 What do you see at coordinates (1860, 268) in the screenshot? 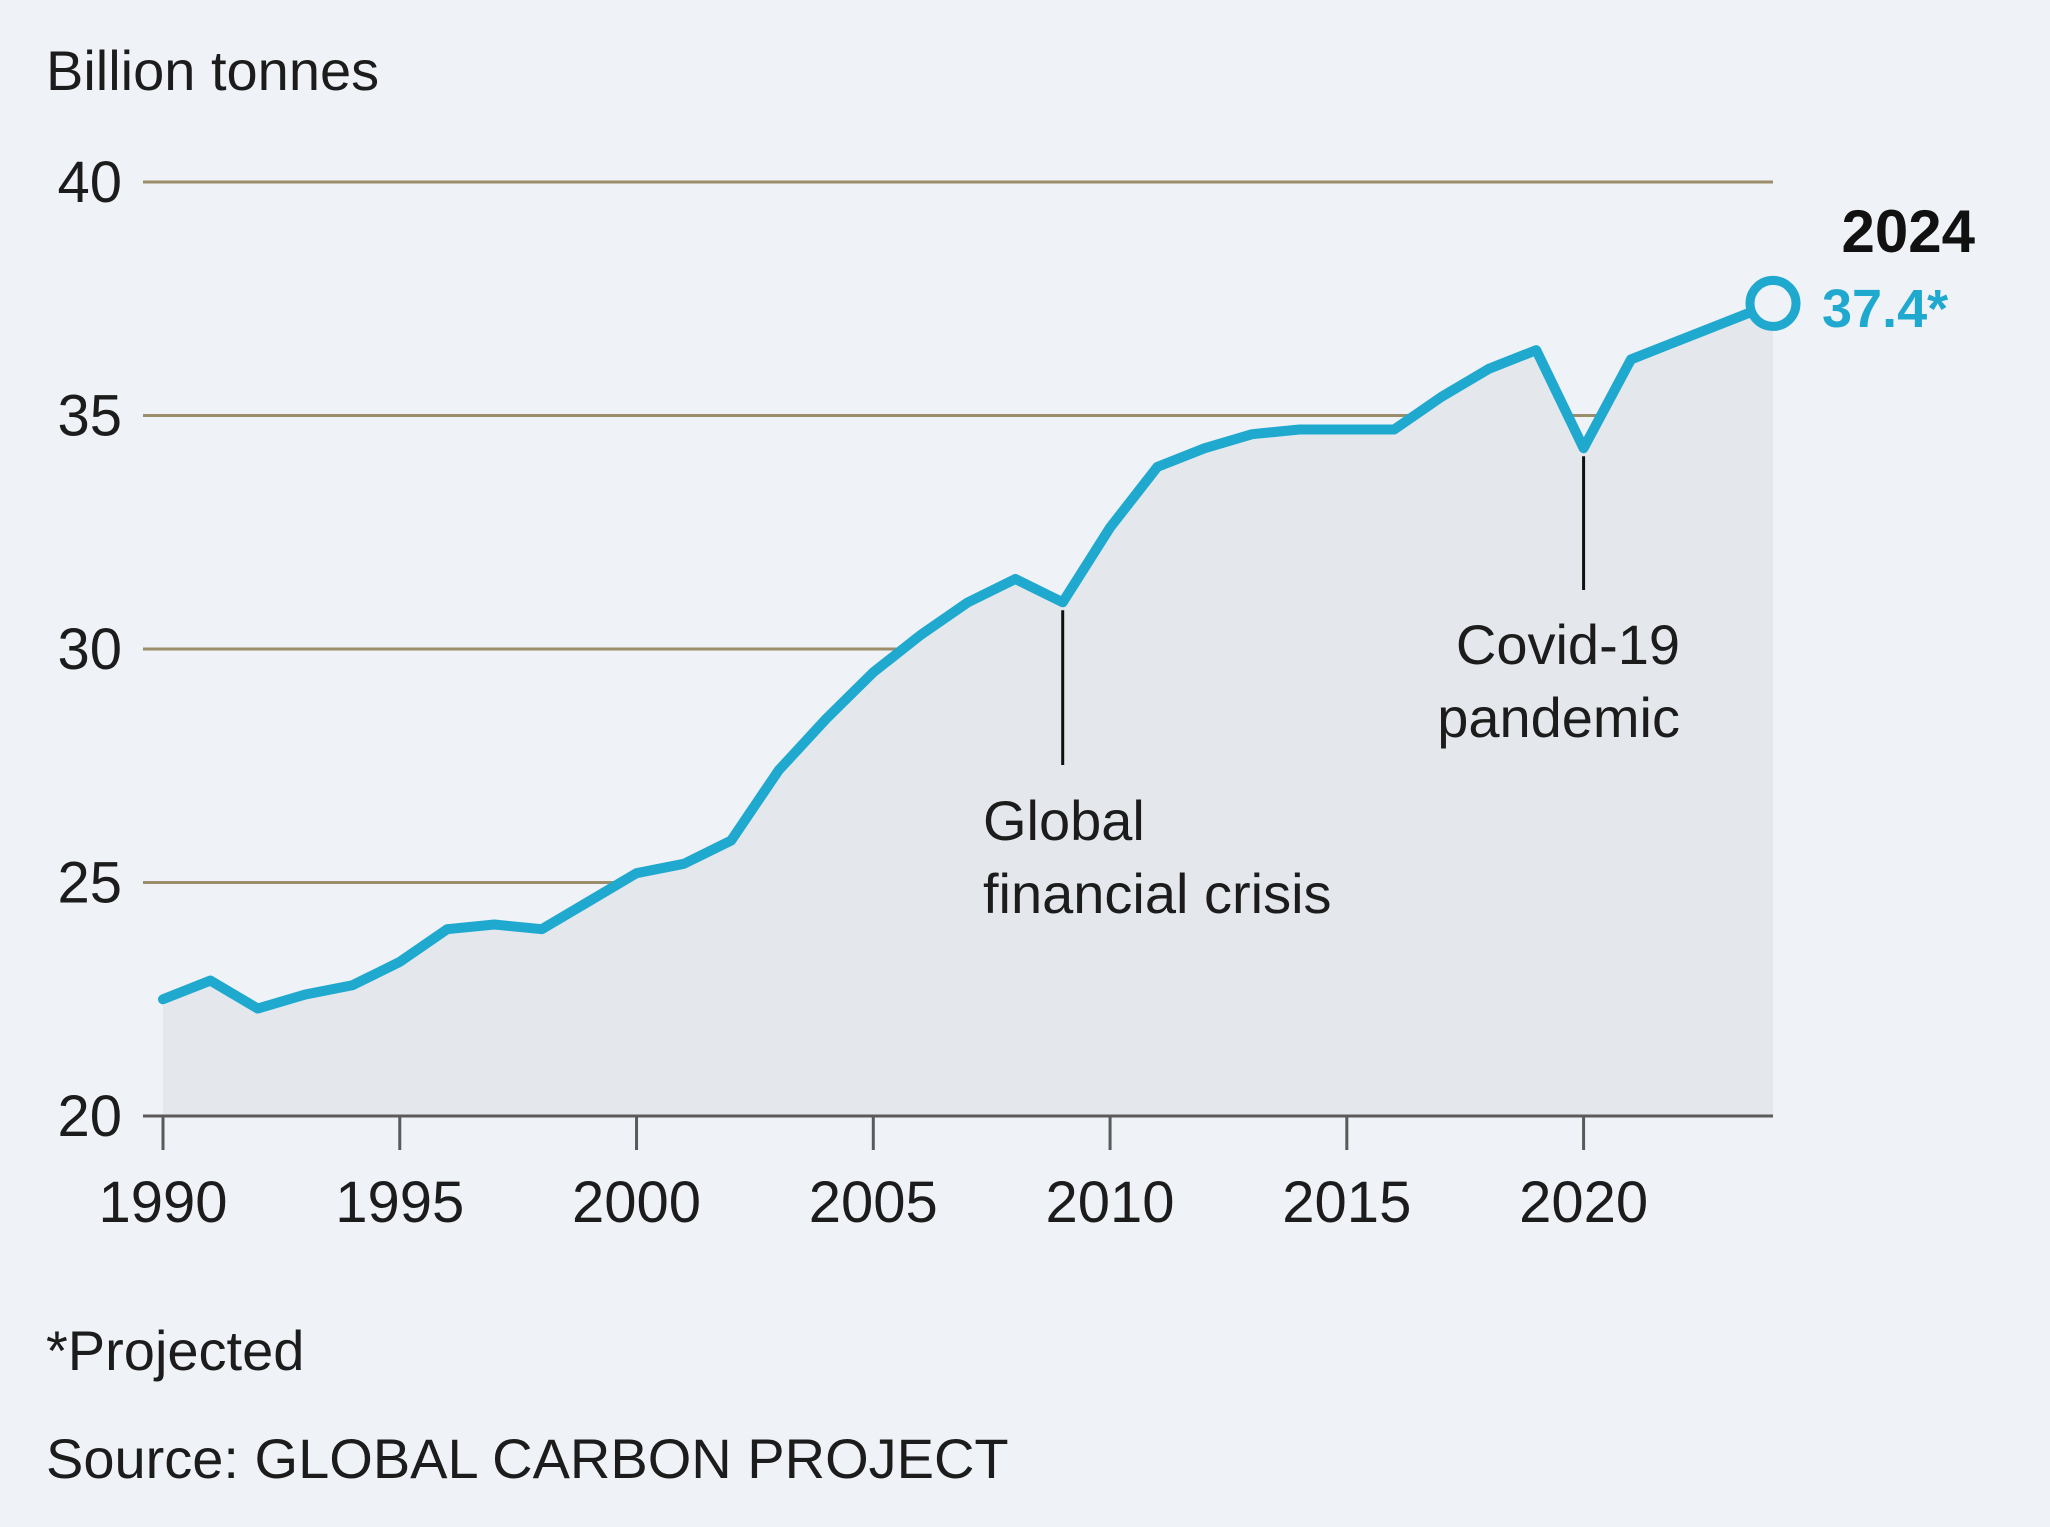
I see `end-label-layer: 2024 37.4*` at bounding box center [1860, 268].